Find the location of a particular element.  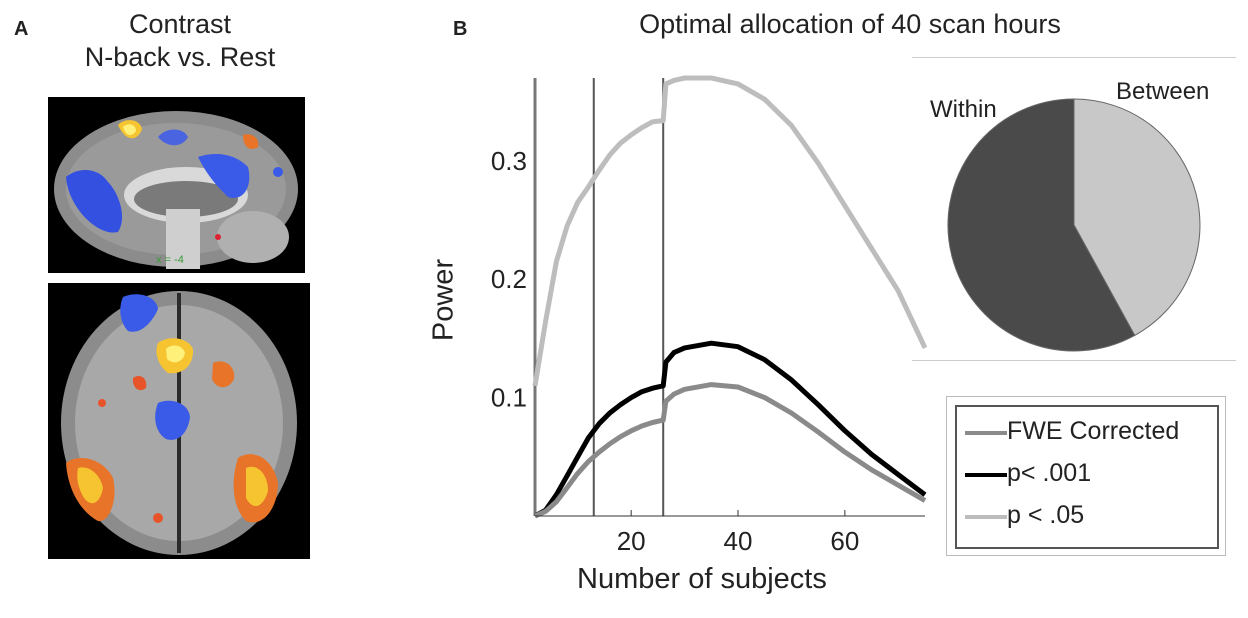

allocation-pie-chart is located at coordinates (1074, 225).